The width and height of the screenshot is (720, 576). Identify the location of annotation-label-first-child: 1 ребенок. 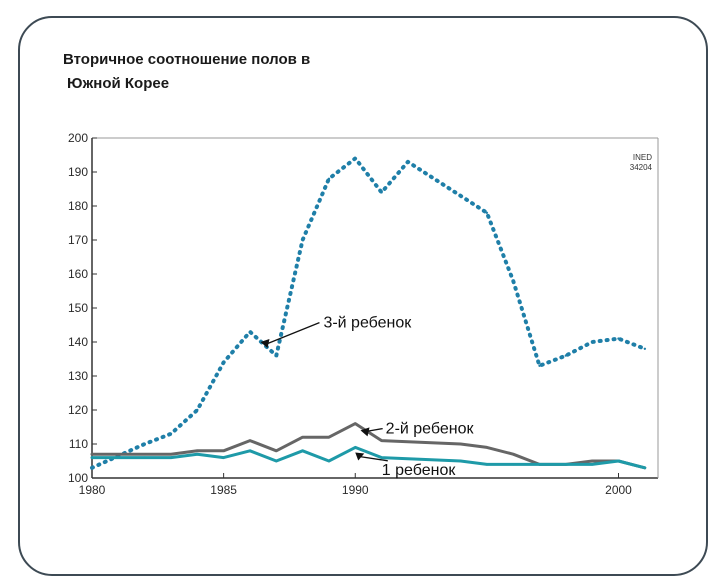
(419, 470).